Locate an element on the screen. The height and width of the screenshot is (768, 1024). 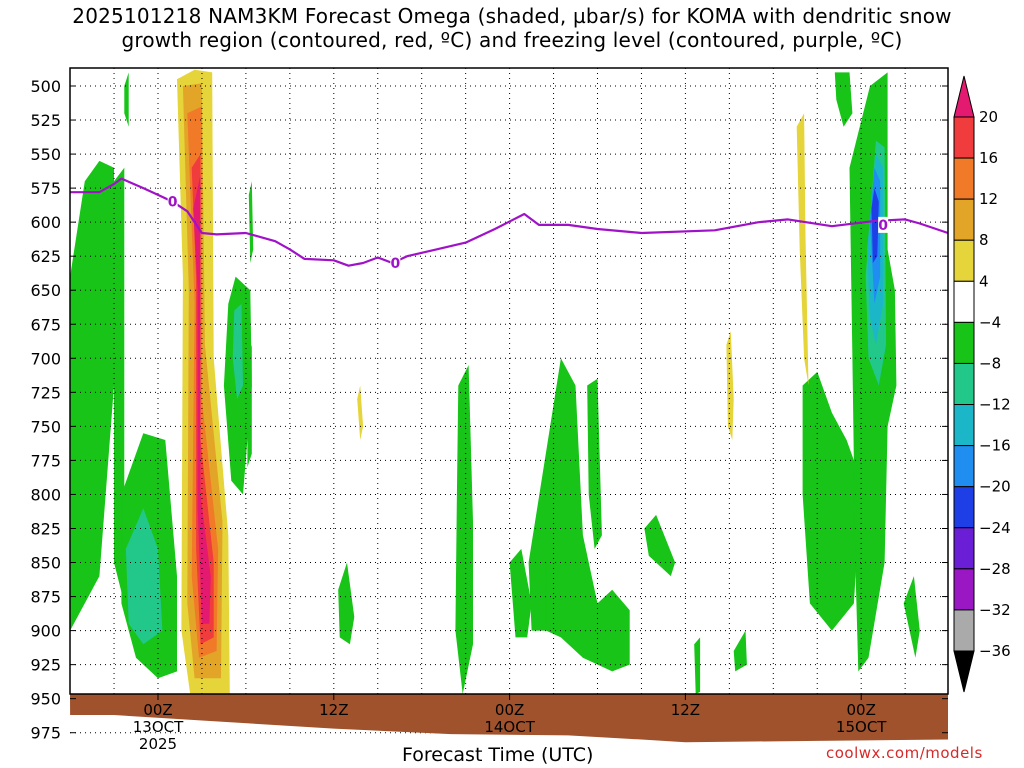
y-tick-label-725: 725 is located at coordinates (45, 392).